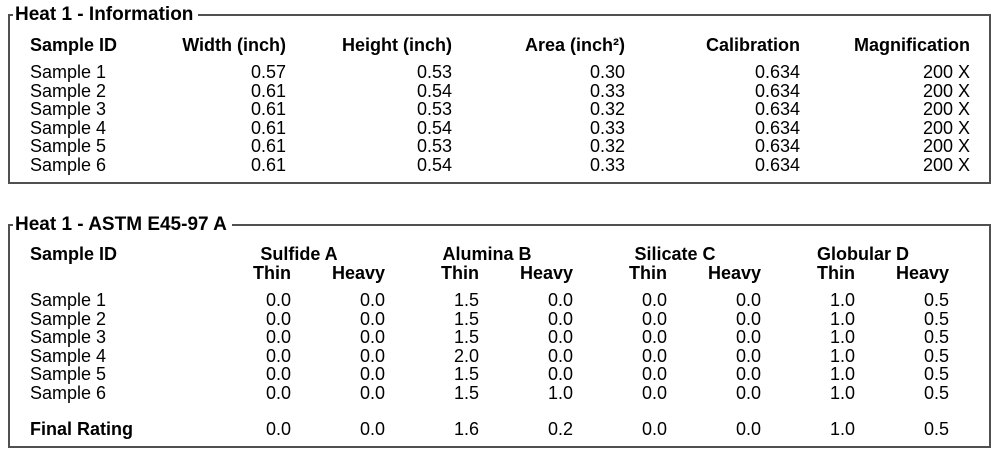 Image resolution: width=1000 pixels, height=456 pixels. Describe the element at coordinates (68, 337) in the screenshot. I see `sample-id-cell: Sample 3` at that location.